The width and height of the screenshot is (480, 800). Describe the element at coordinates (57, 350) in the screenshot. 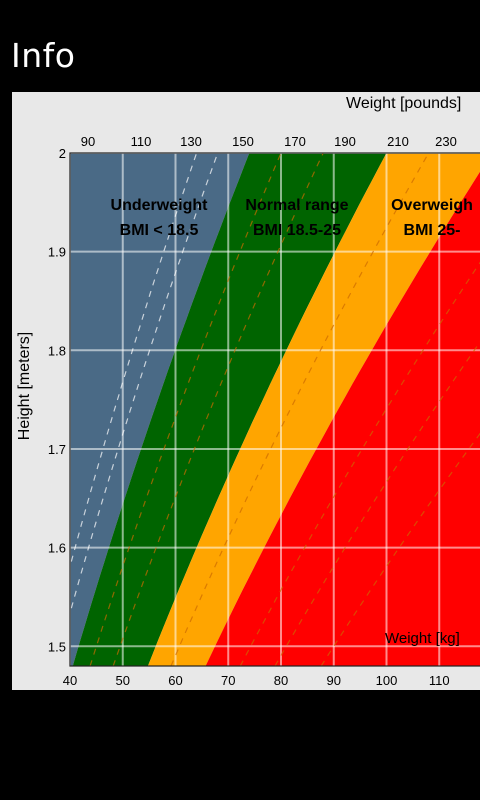

I see `y-tick-label: 1.8` at that location.